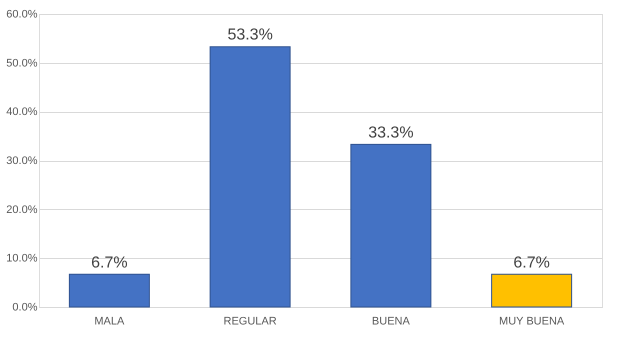 The width and height of the screenshot is (627, 338). Describe the element at coordinates (391, 322) in the screenshot. I see `x-tick-label: BUENA` at that location.